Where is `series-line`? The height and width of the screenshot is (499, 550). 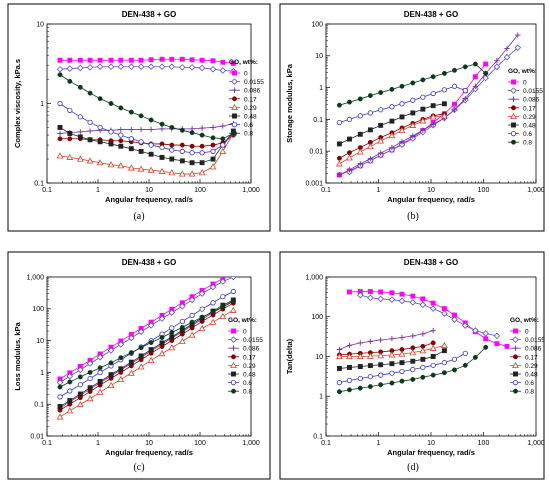 series-line is located at coordinates (386, 340).